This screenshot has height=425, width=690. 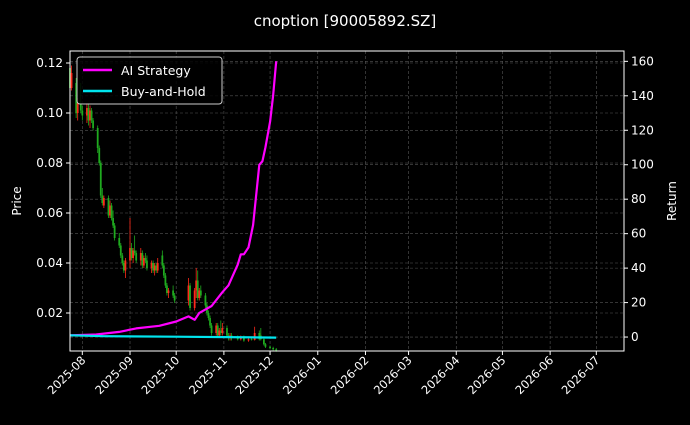 I want to click on legend-box, so click(x=149, y=80).